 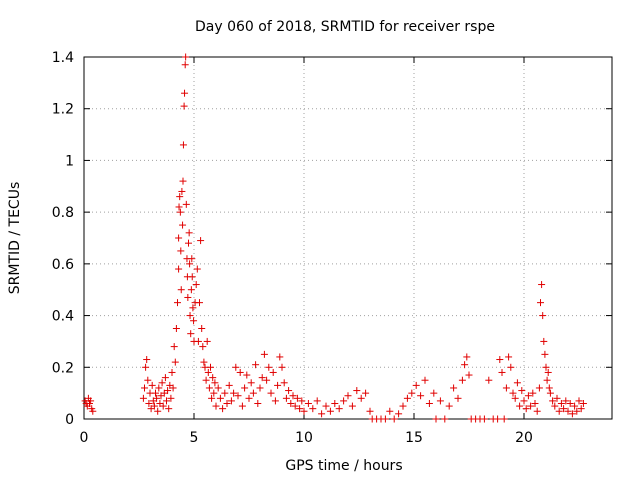 I want to click on x-tick-label: 5, so click(x=194, y=438).